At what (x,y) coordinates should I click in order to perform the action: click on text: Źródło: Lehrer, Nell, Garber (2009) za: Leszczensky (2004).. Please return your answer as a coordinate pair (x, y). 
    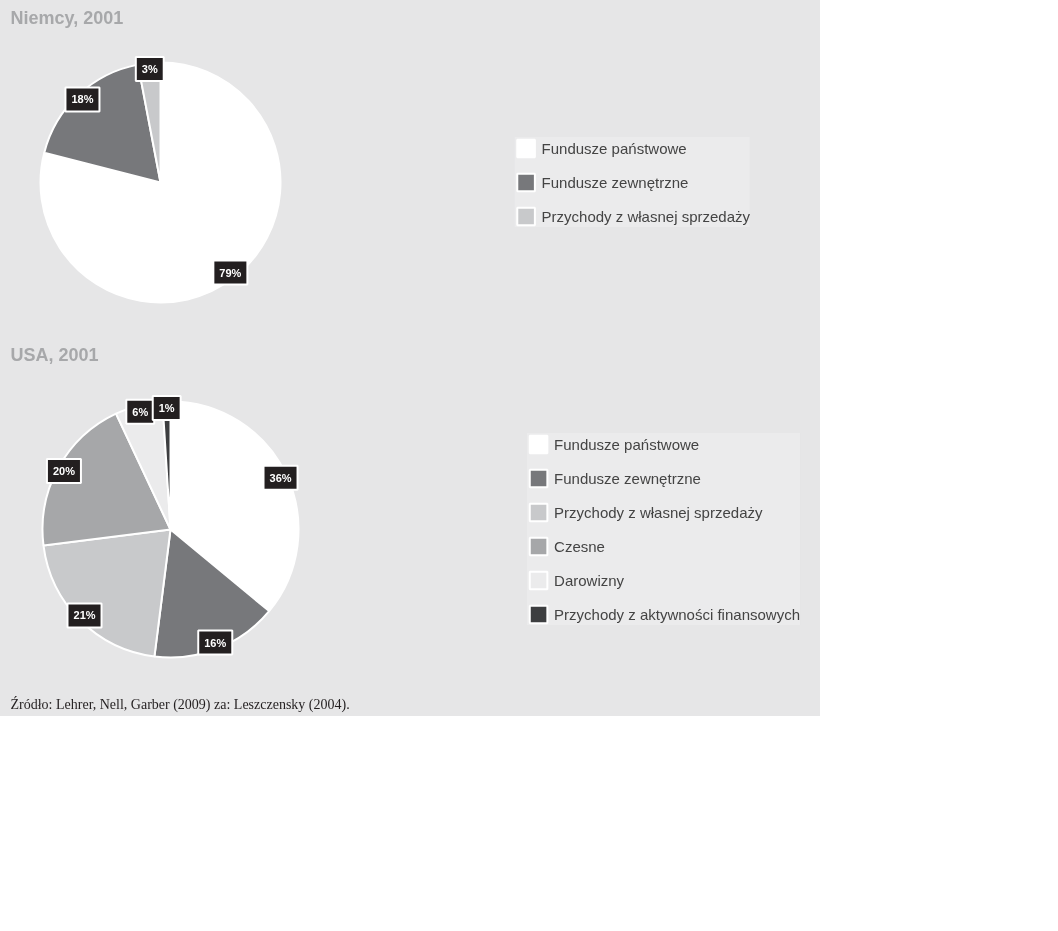
    Looking at the image, I should click on (180, 704).